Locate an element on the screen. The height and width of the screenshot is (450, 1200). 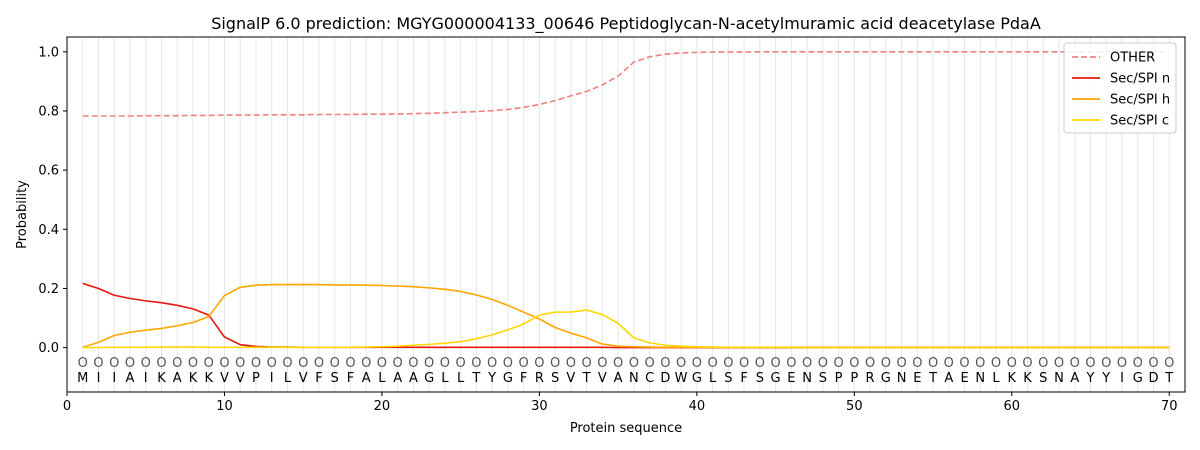
legend-label: Sec/SPI n is located at coordinates (1140, 79).